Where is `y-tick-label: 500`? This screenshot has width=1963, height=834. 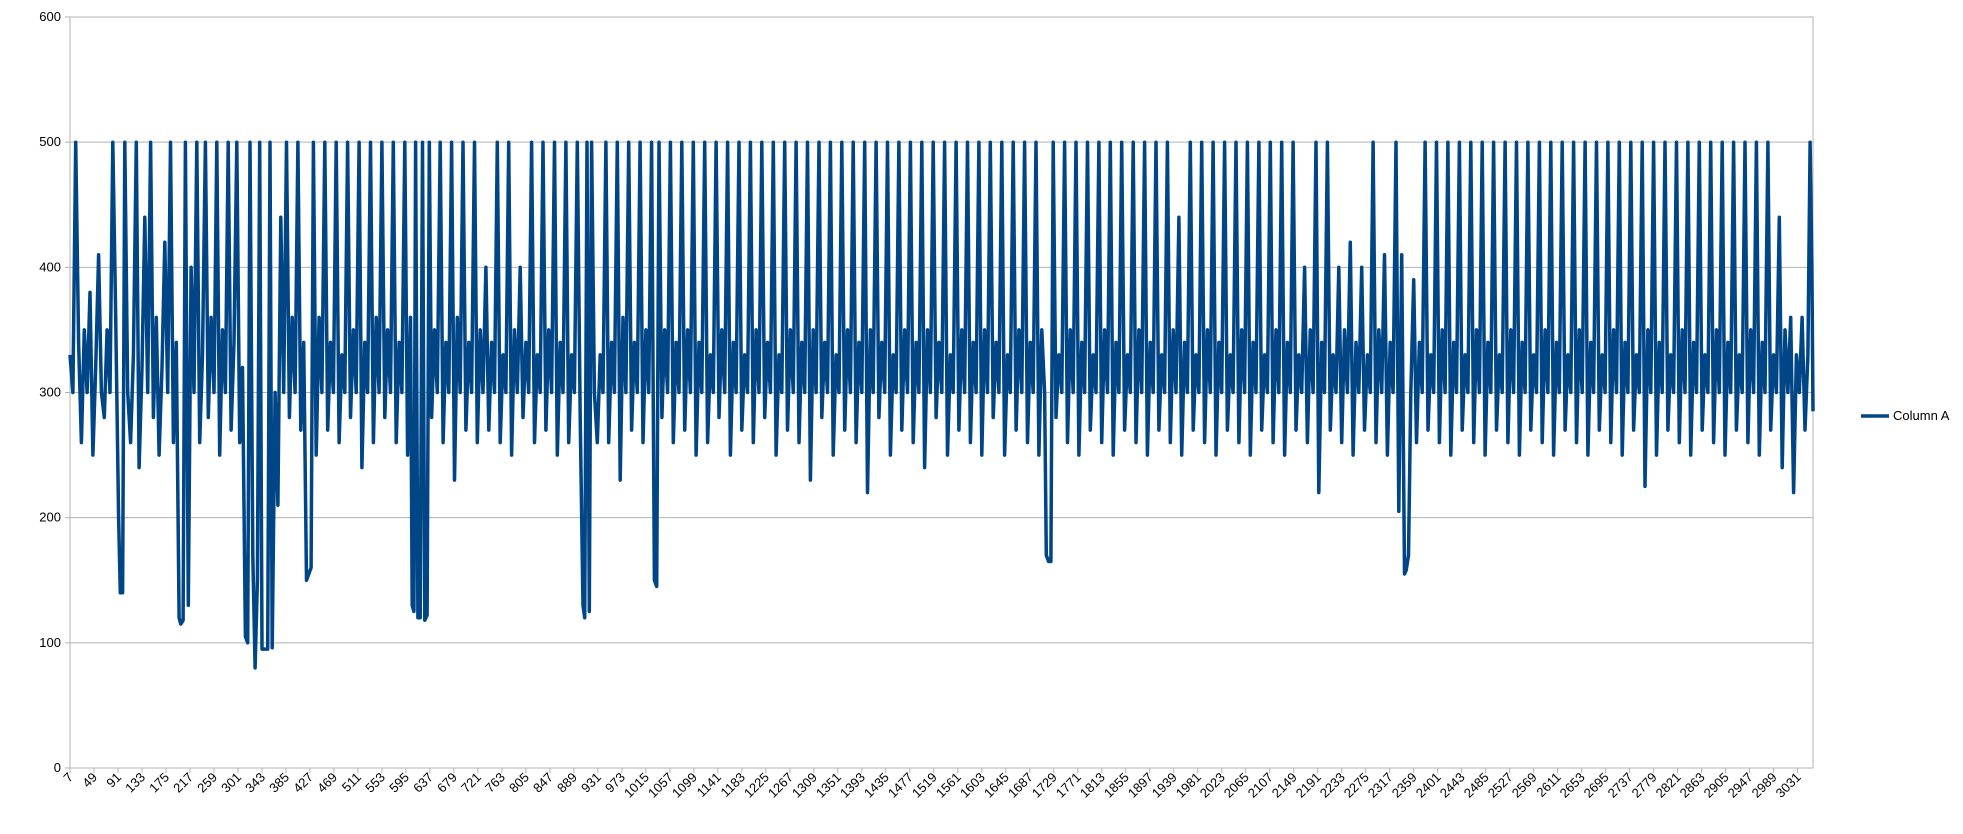 y-tick-label: 500 is located at coordinates (50, 141).